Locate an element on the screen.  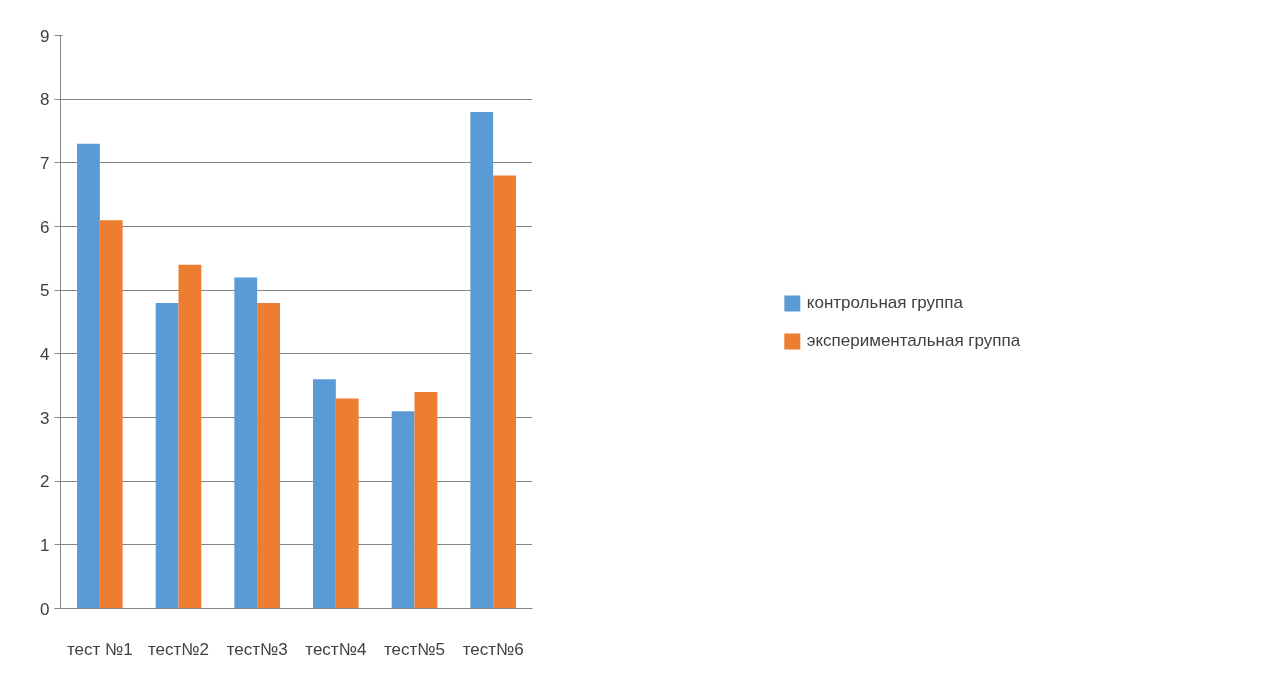
legend-label: экспериментальная группа is located at coordinates (913, 340).